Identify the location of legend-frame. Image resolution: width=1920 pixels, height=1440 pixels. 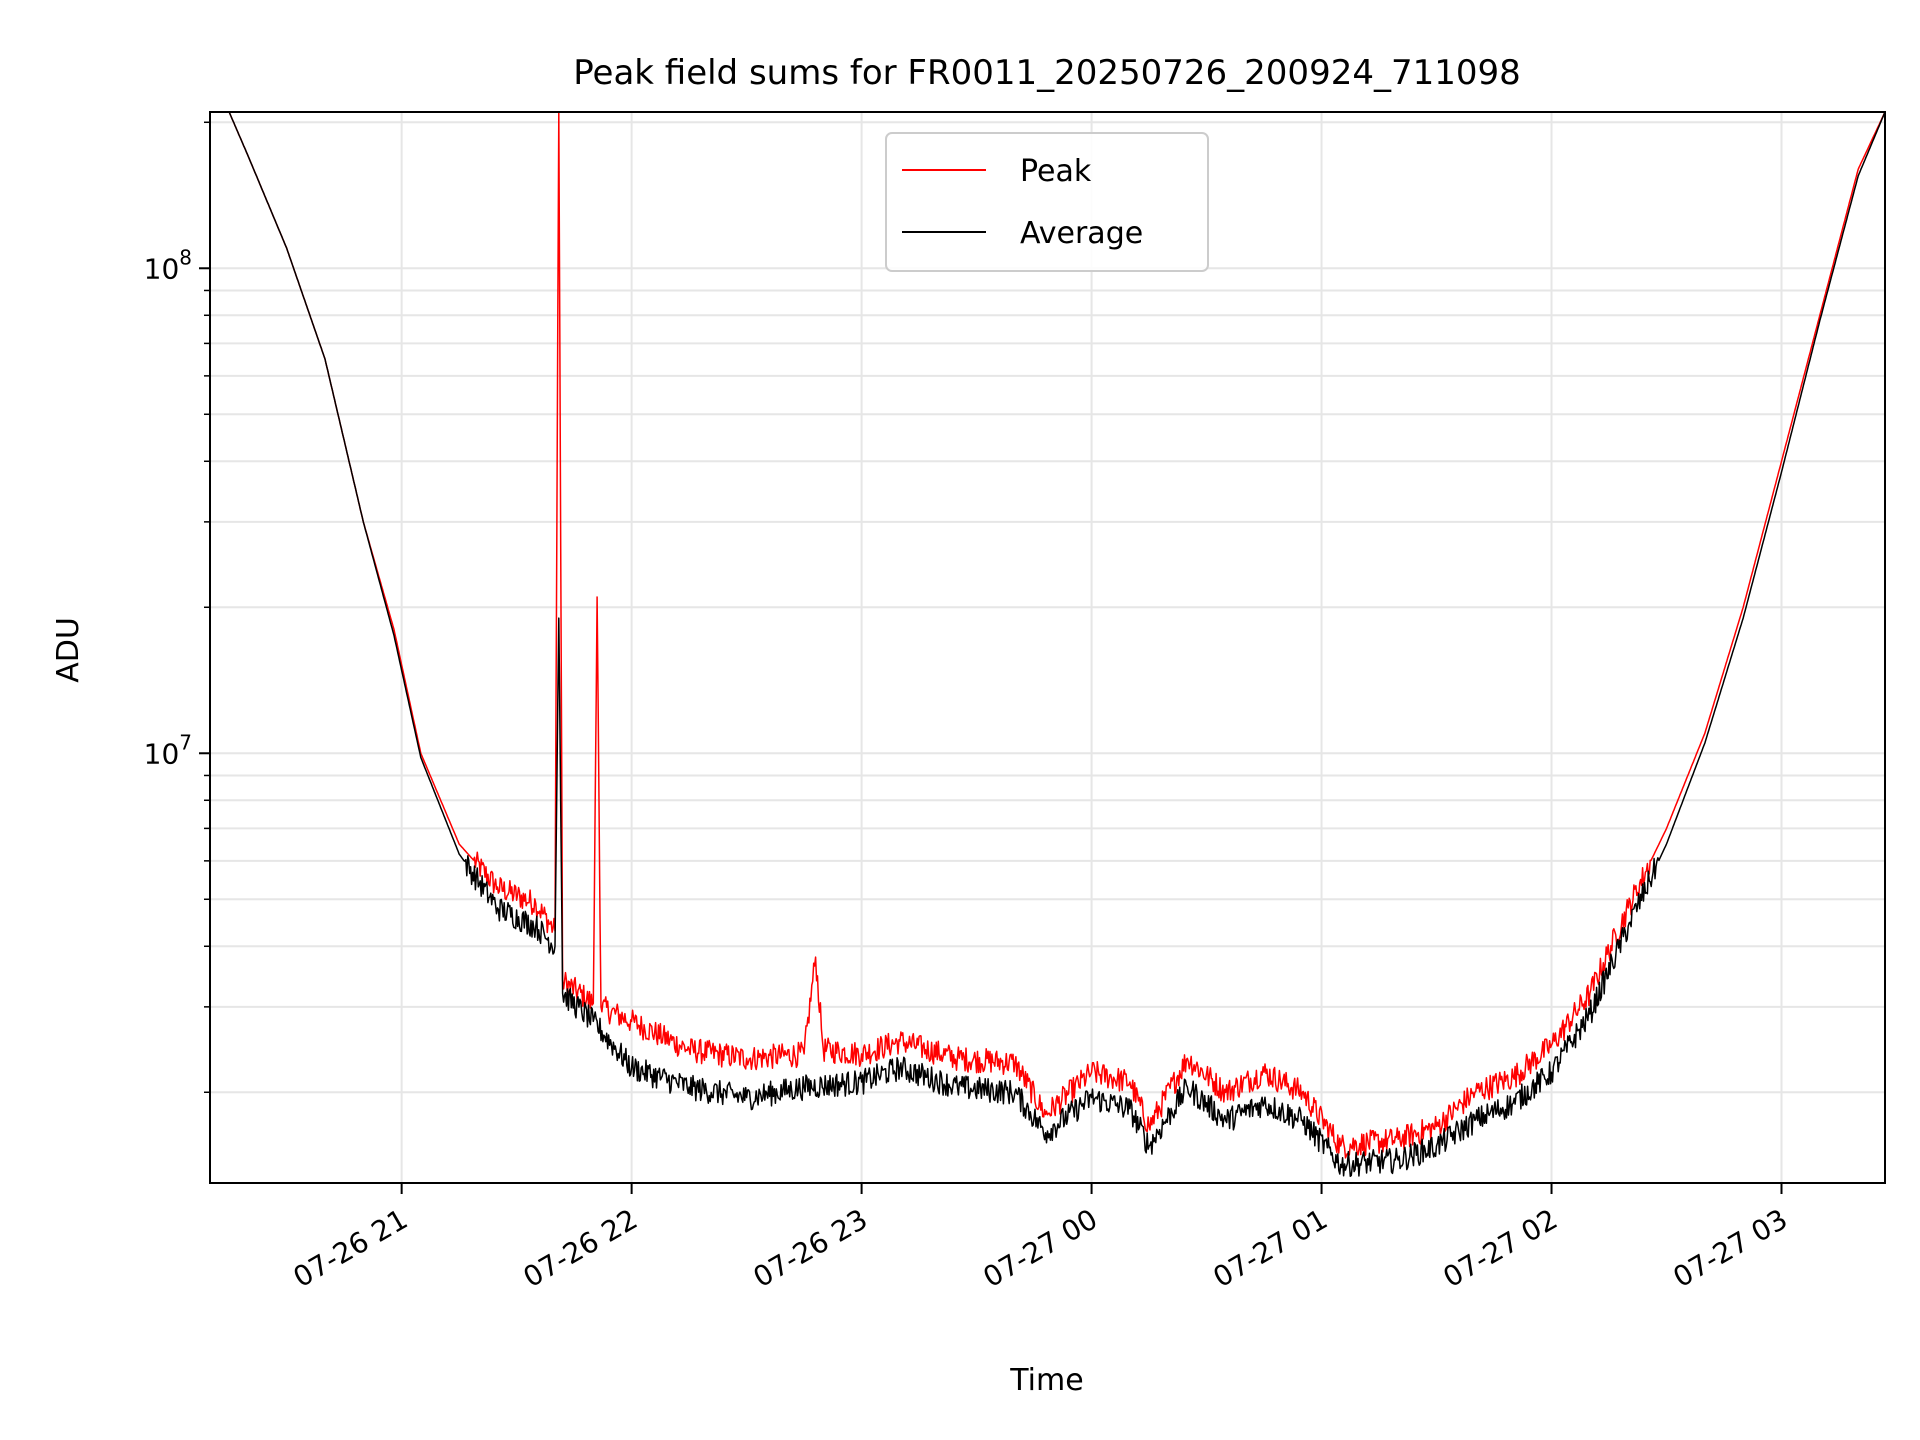
(1047, 202).